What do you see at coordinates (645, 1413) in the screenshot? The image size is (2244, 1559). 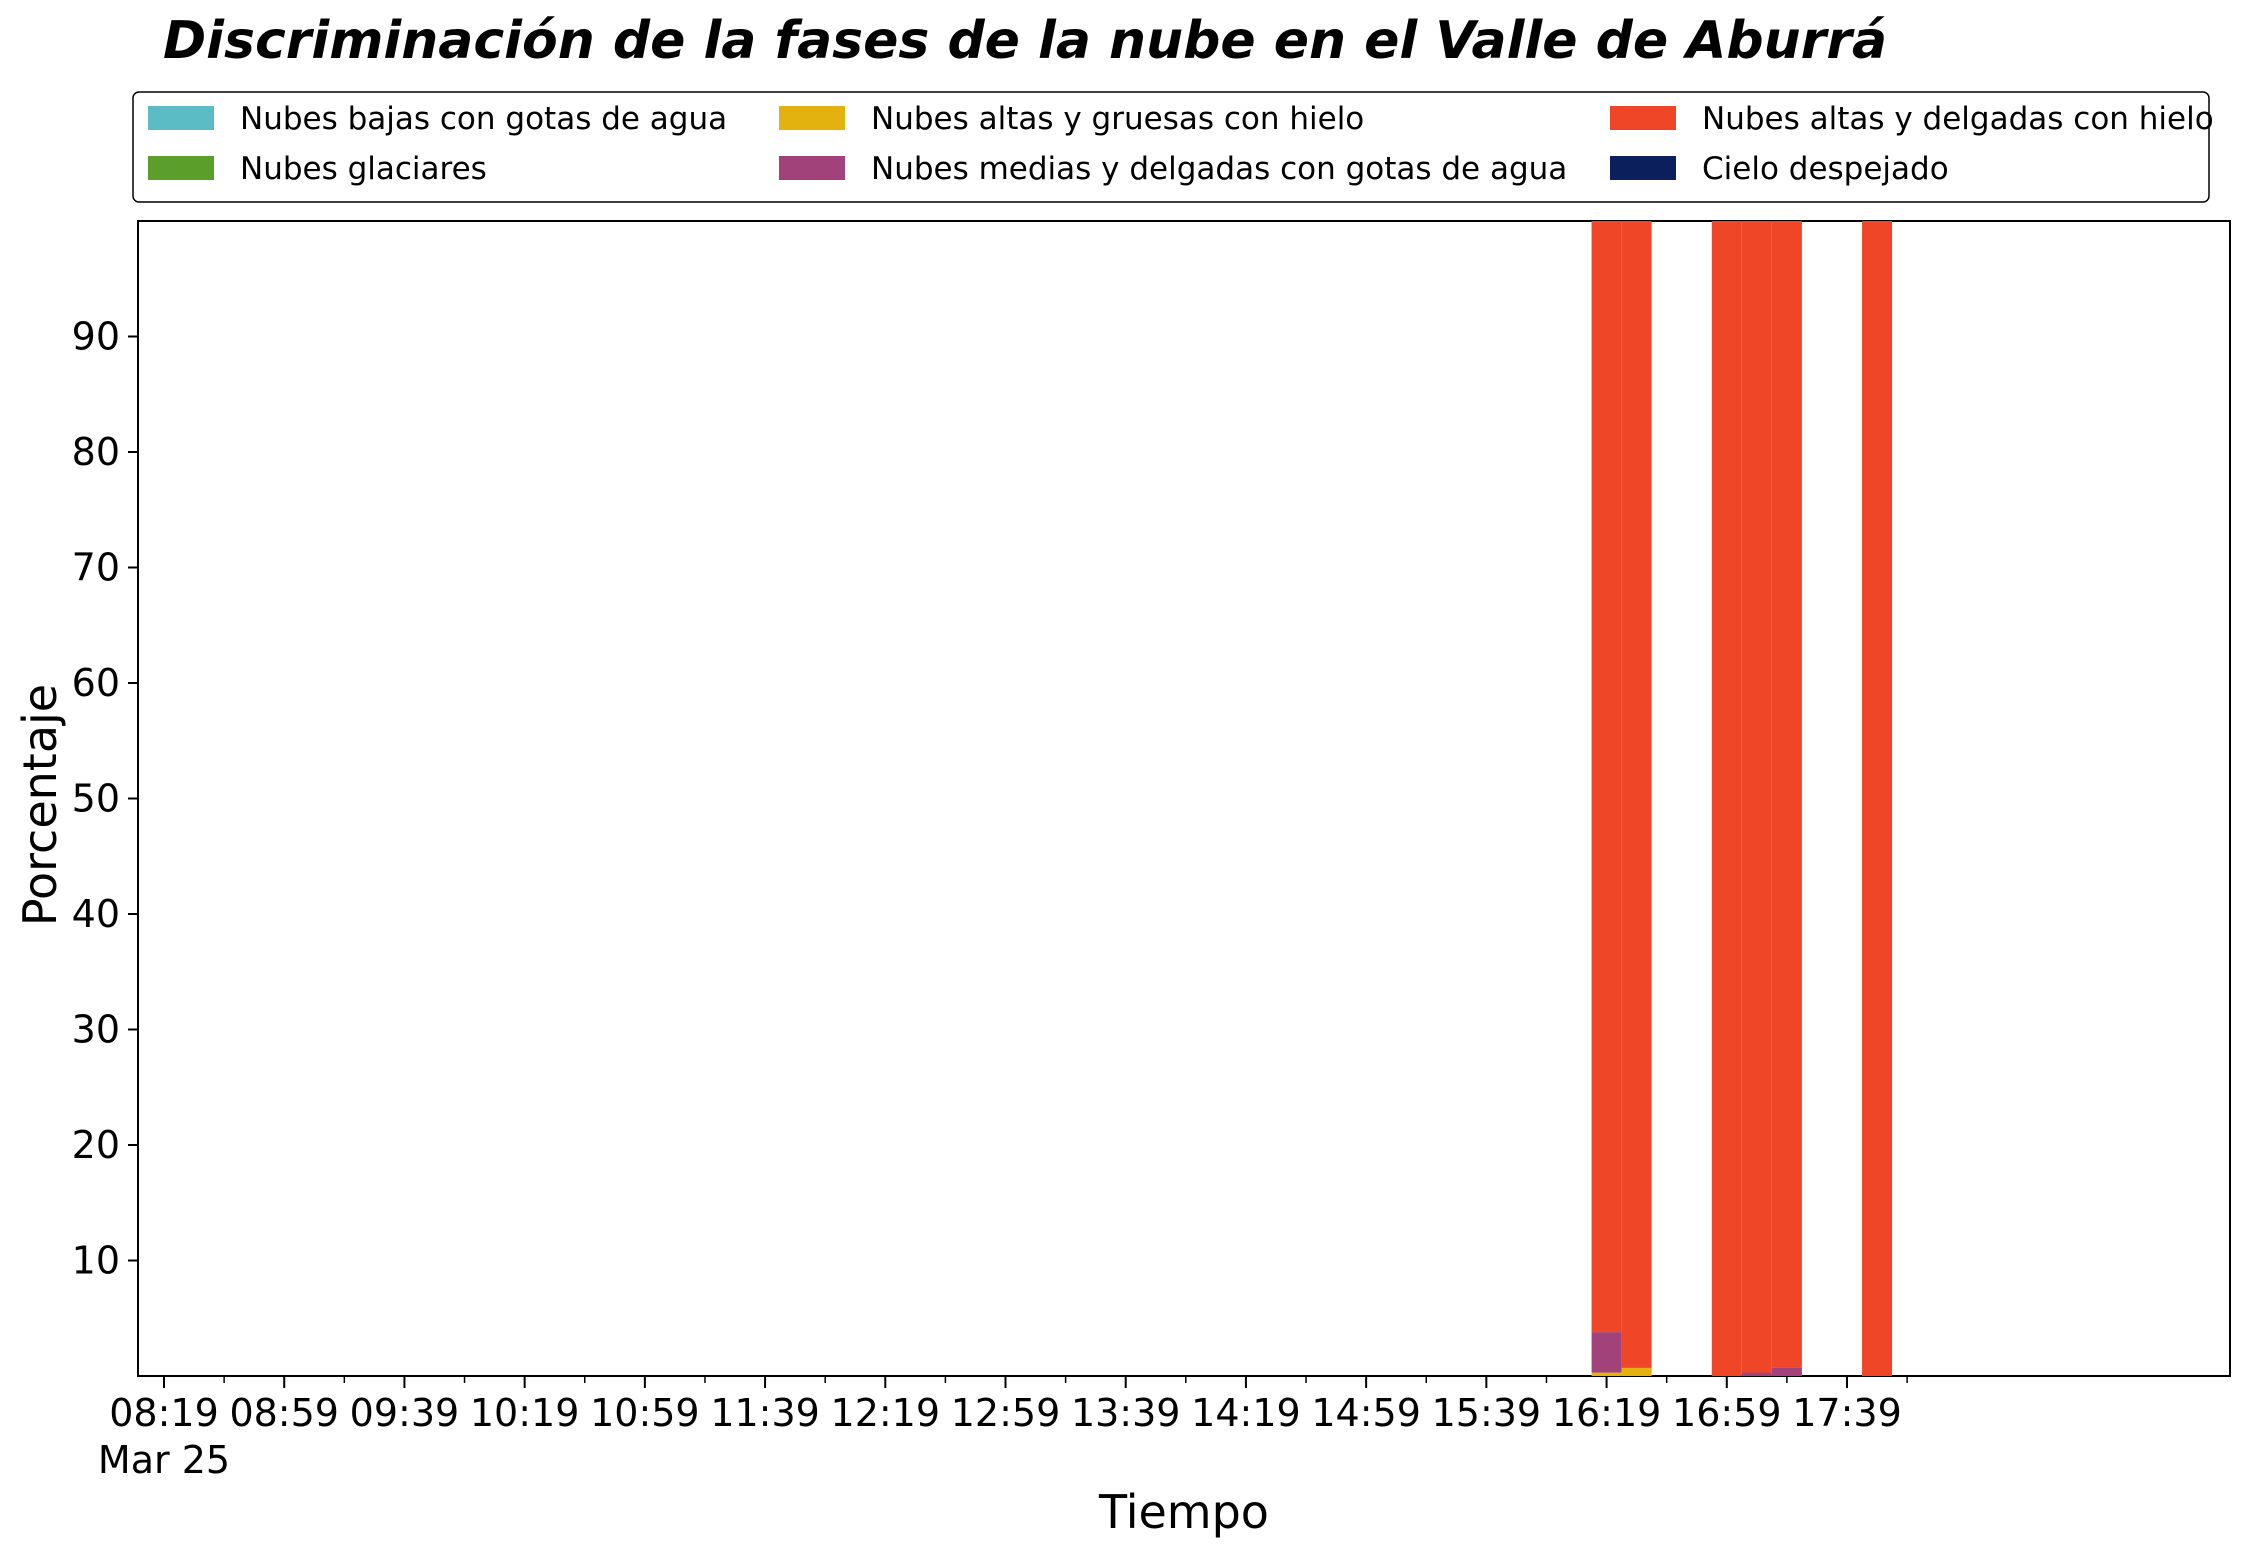 I see `x-tick-label: 10:59` at bounding box center [645, 1413].